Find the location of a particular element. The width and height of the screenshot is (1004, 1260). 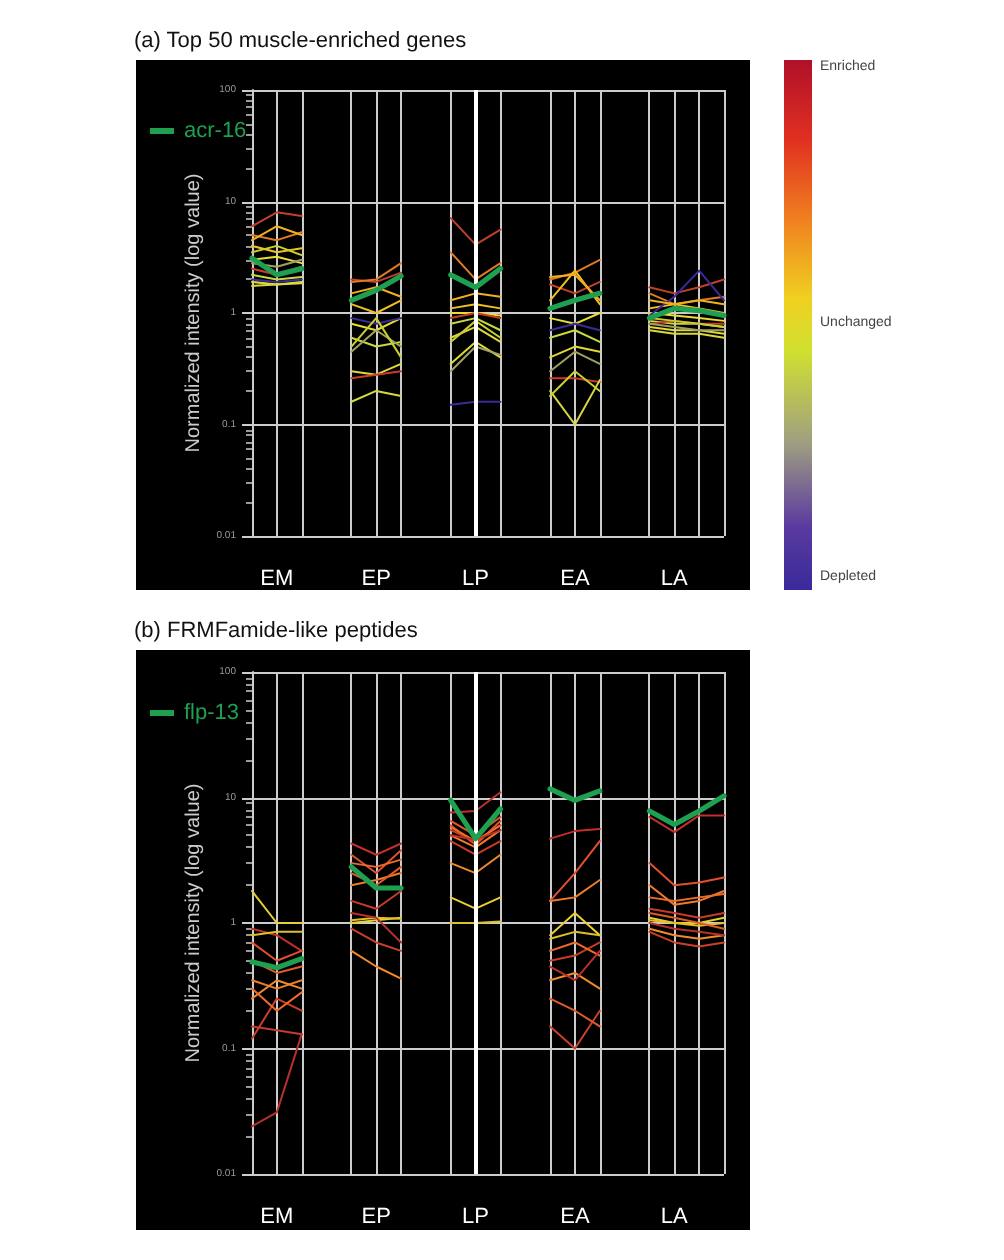

legend-label: flp-13 is located at coordinates (212, 713).